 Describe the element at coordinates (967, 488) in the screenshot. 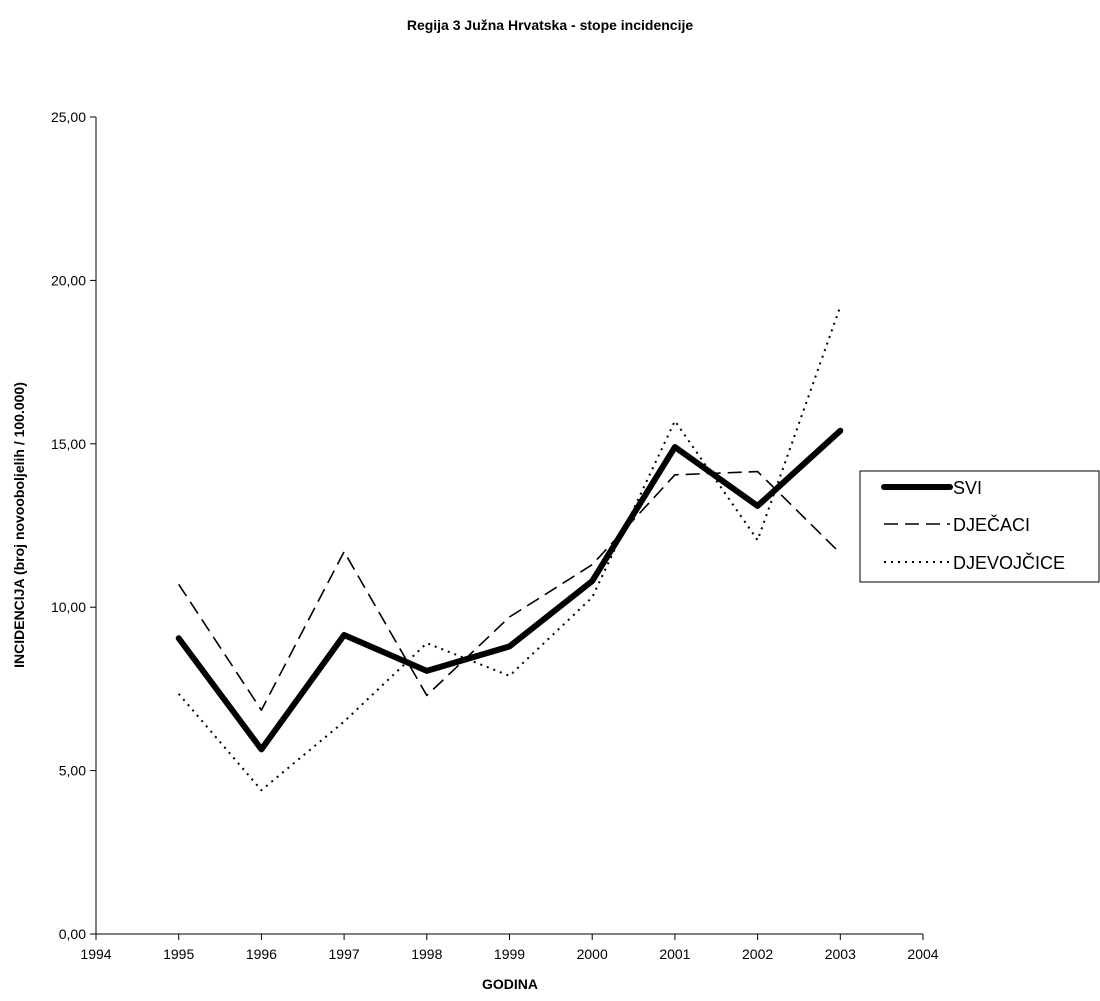

I see `legend-label-0: SVI` at that location.